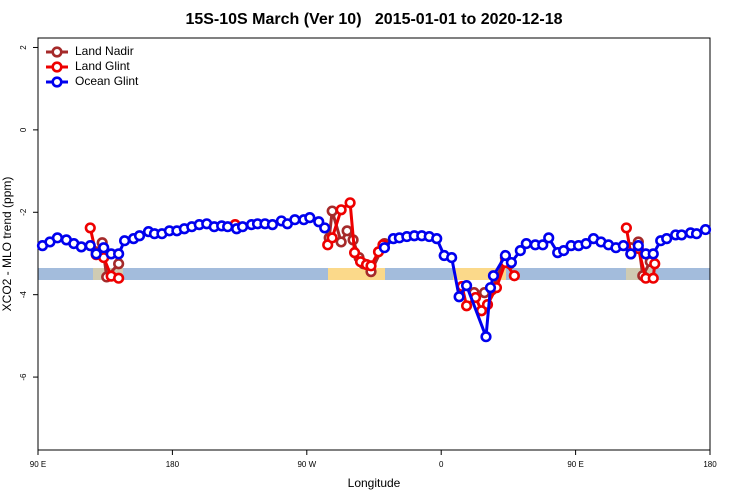 Image resolution: width=750 pixels, height=500 pixels. What do you see at coordinates (23, 212) in the screenshot?
I see `y-tick-label: -2` at bounding box center [23, 212].